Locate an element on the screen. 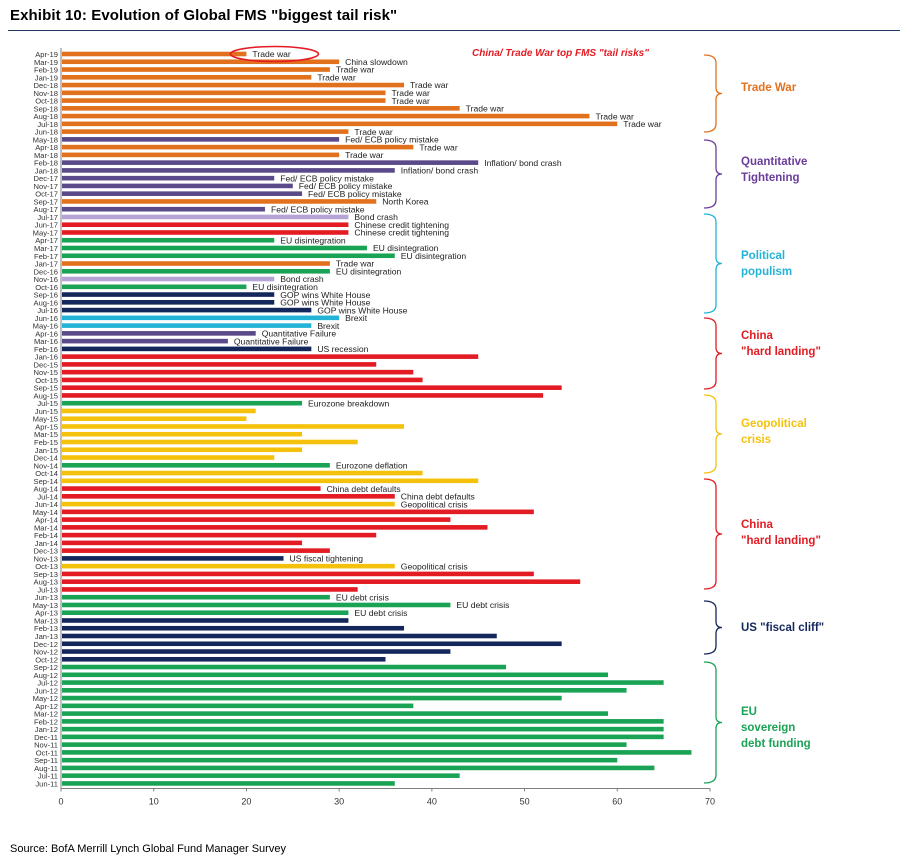 The height and width of the screenshot is (862, 901). group-label: populism is located at coordinates (766, 272).